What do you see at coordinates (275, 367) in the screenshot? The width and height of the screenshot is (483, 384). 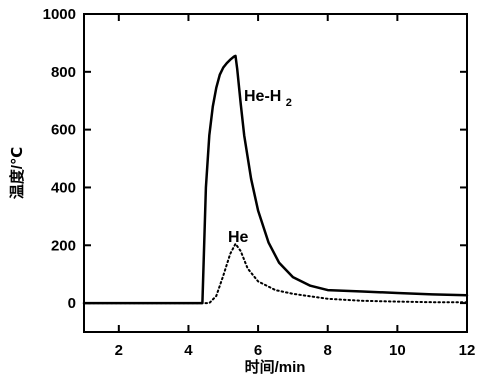 I see `x-axis-title: 时间/min` at bounding box center [275, 367].